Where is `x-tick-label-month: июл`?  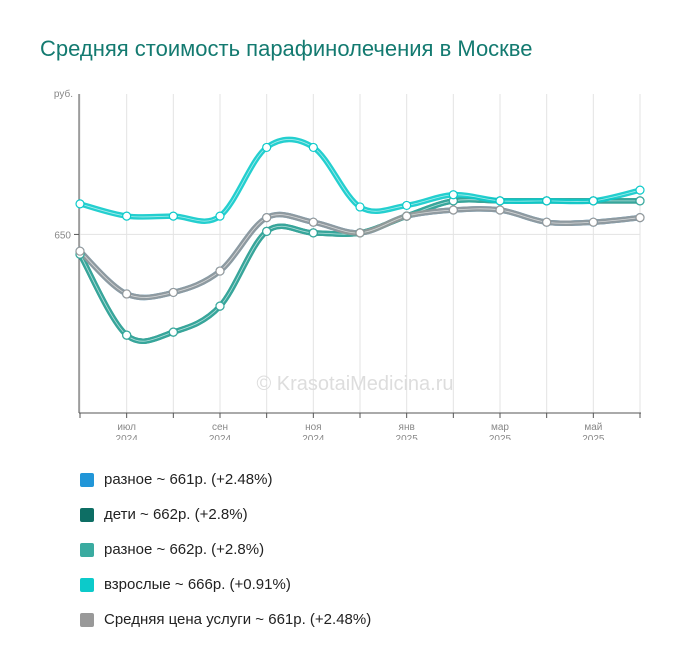
x-tick-label-month: июл is located at coordinates (126, 427).